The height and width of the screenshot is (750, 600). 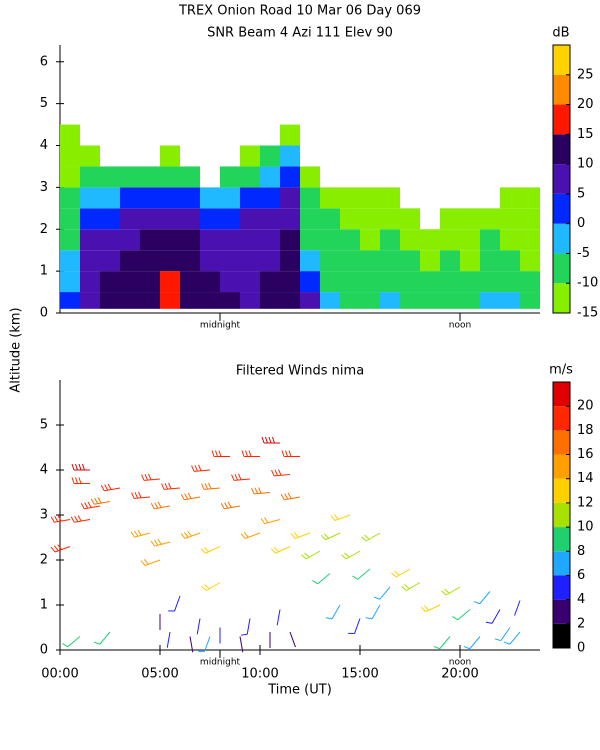 What do you see at coordinates (587, 313) in the screenshot?
I see `colorbar-tick-label: -15` at bounding box center [587, 313].